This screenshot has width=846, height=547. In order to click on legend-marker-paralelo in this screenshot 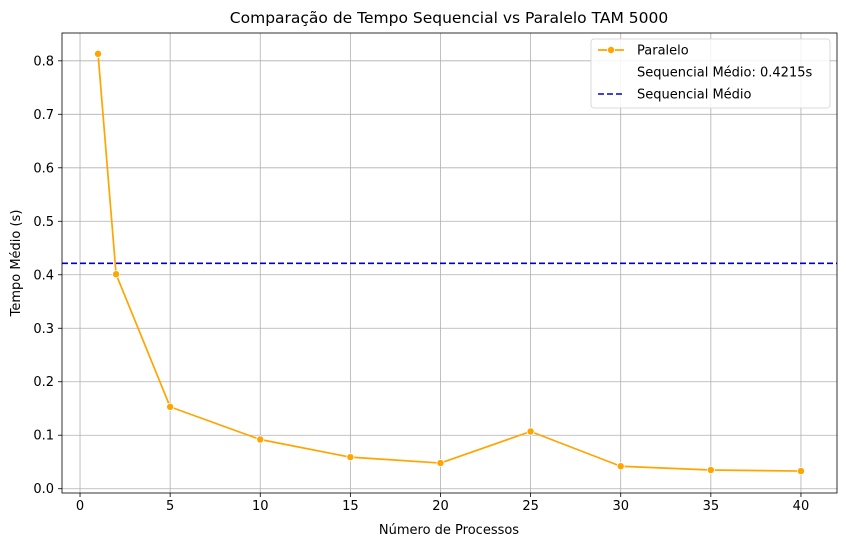, I will do `click(611, 50)`.